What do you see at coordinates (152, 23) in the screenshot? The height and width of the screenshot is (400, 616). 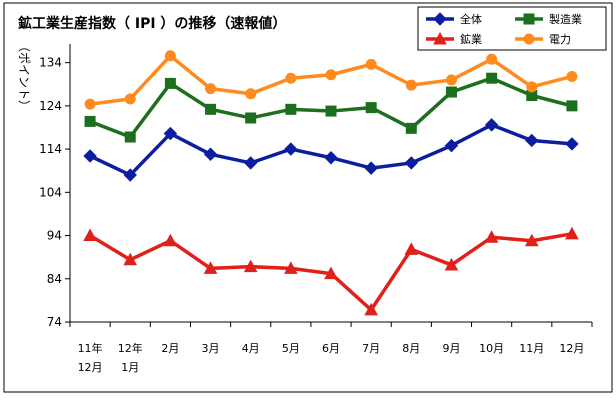 I see `chart-title: 鉱工業生産指数（ IPI ）の推移（速報値）` at bounding box center [152, 23].